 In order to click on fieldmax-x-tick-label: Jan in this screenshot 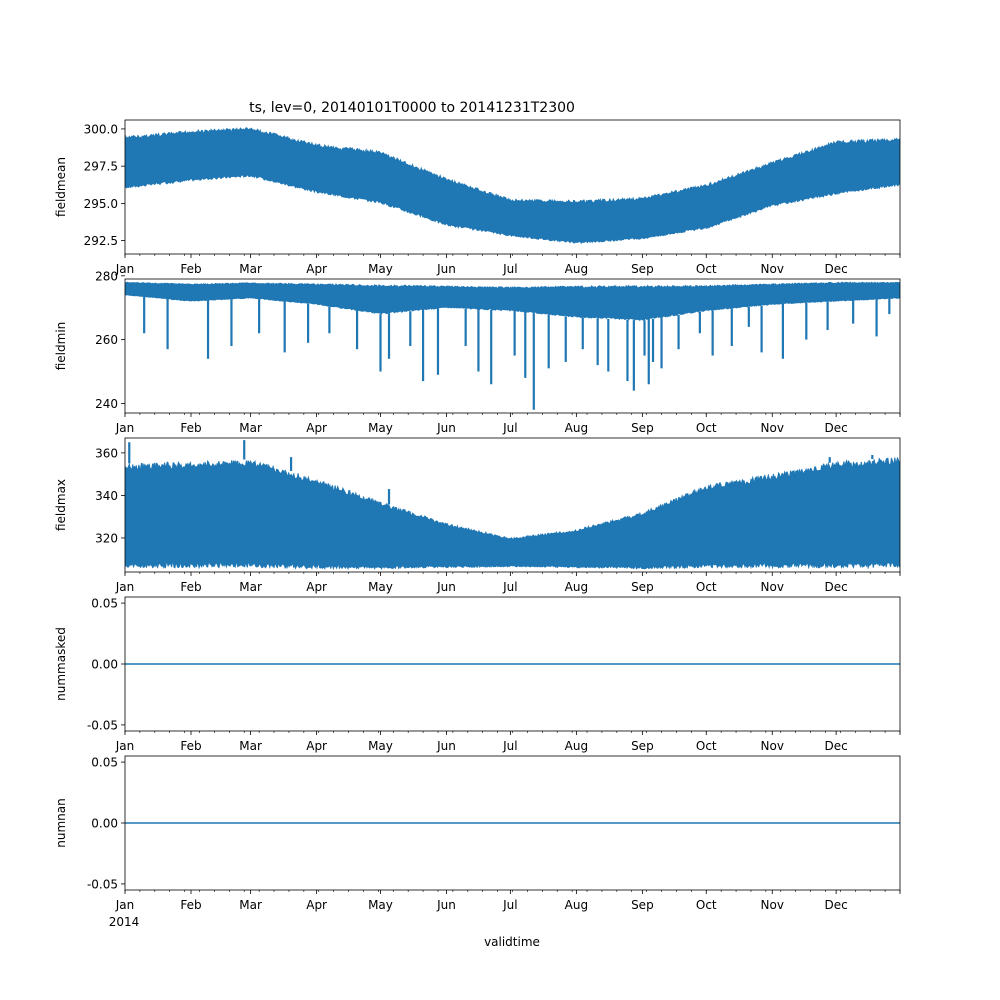, I will do `click(125, 587)`.